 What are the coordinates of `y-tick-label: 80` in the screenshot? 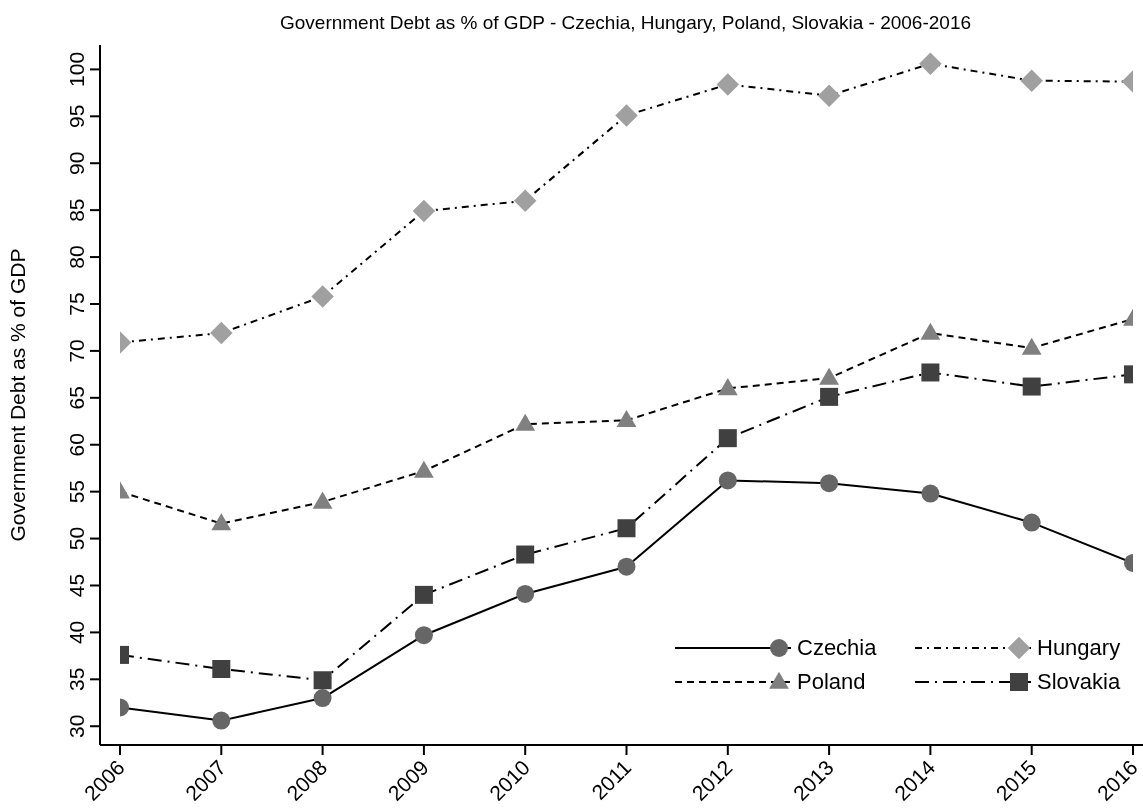 It's located at (76, 257).